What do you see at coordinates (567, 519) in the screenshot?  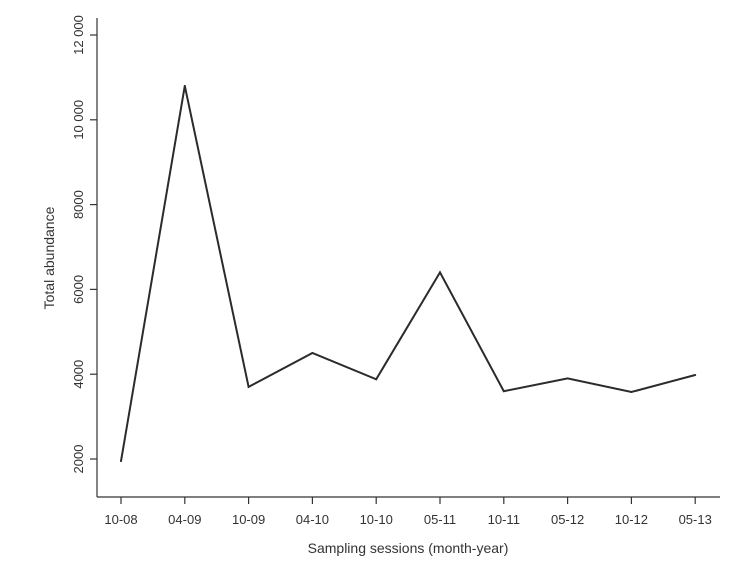 I see `x-tick-label: 05-12` at bounding box center [567, 519].